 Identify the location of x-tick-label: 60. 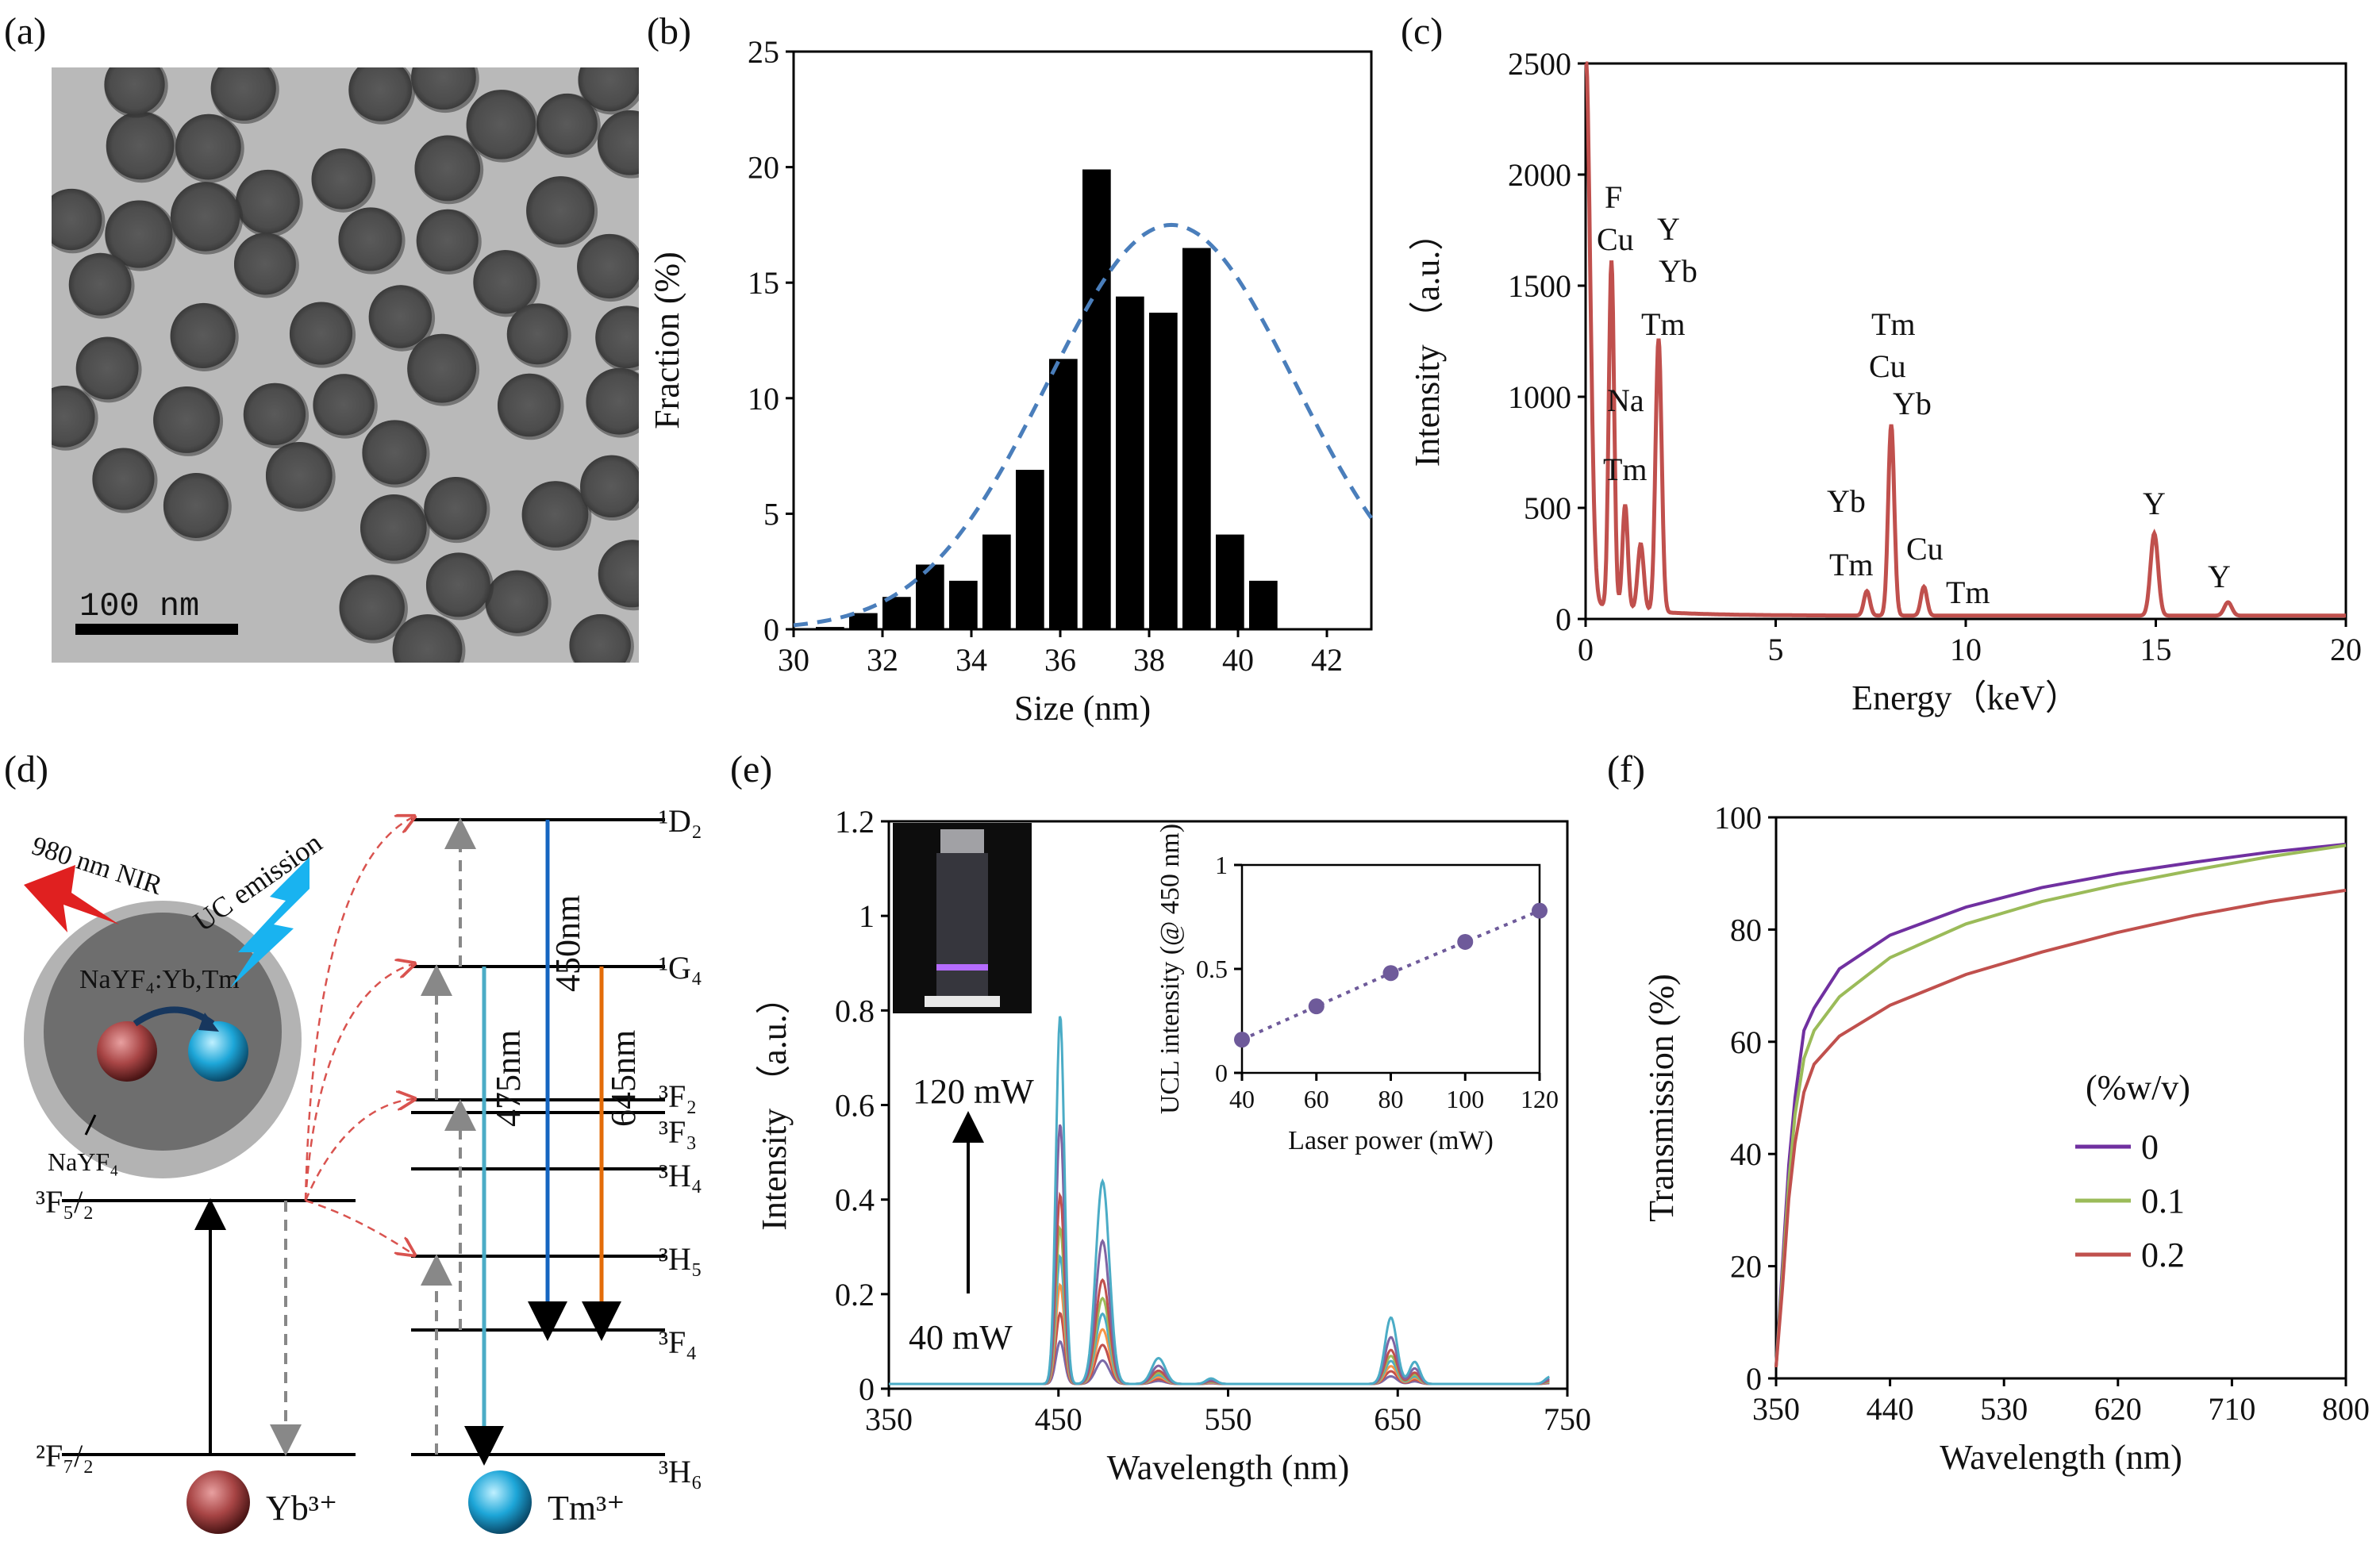
(1316, 1099).